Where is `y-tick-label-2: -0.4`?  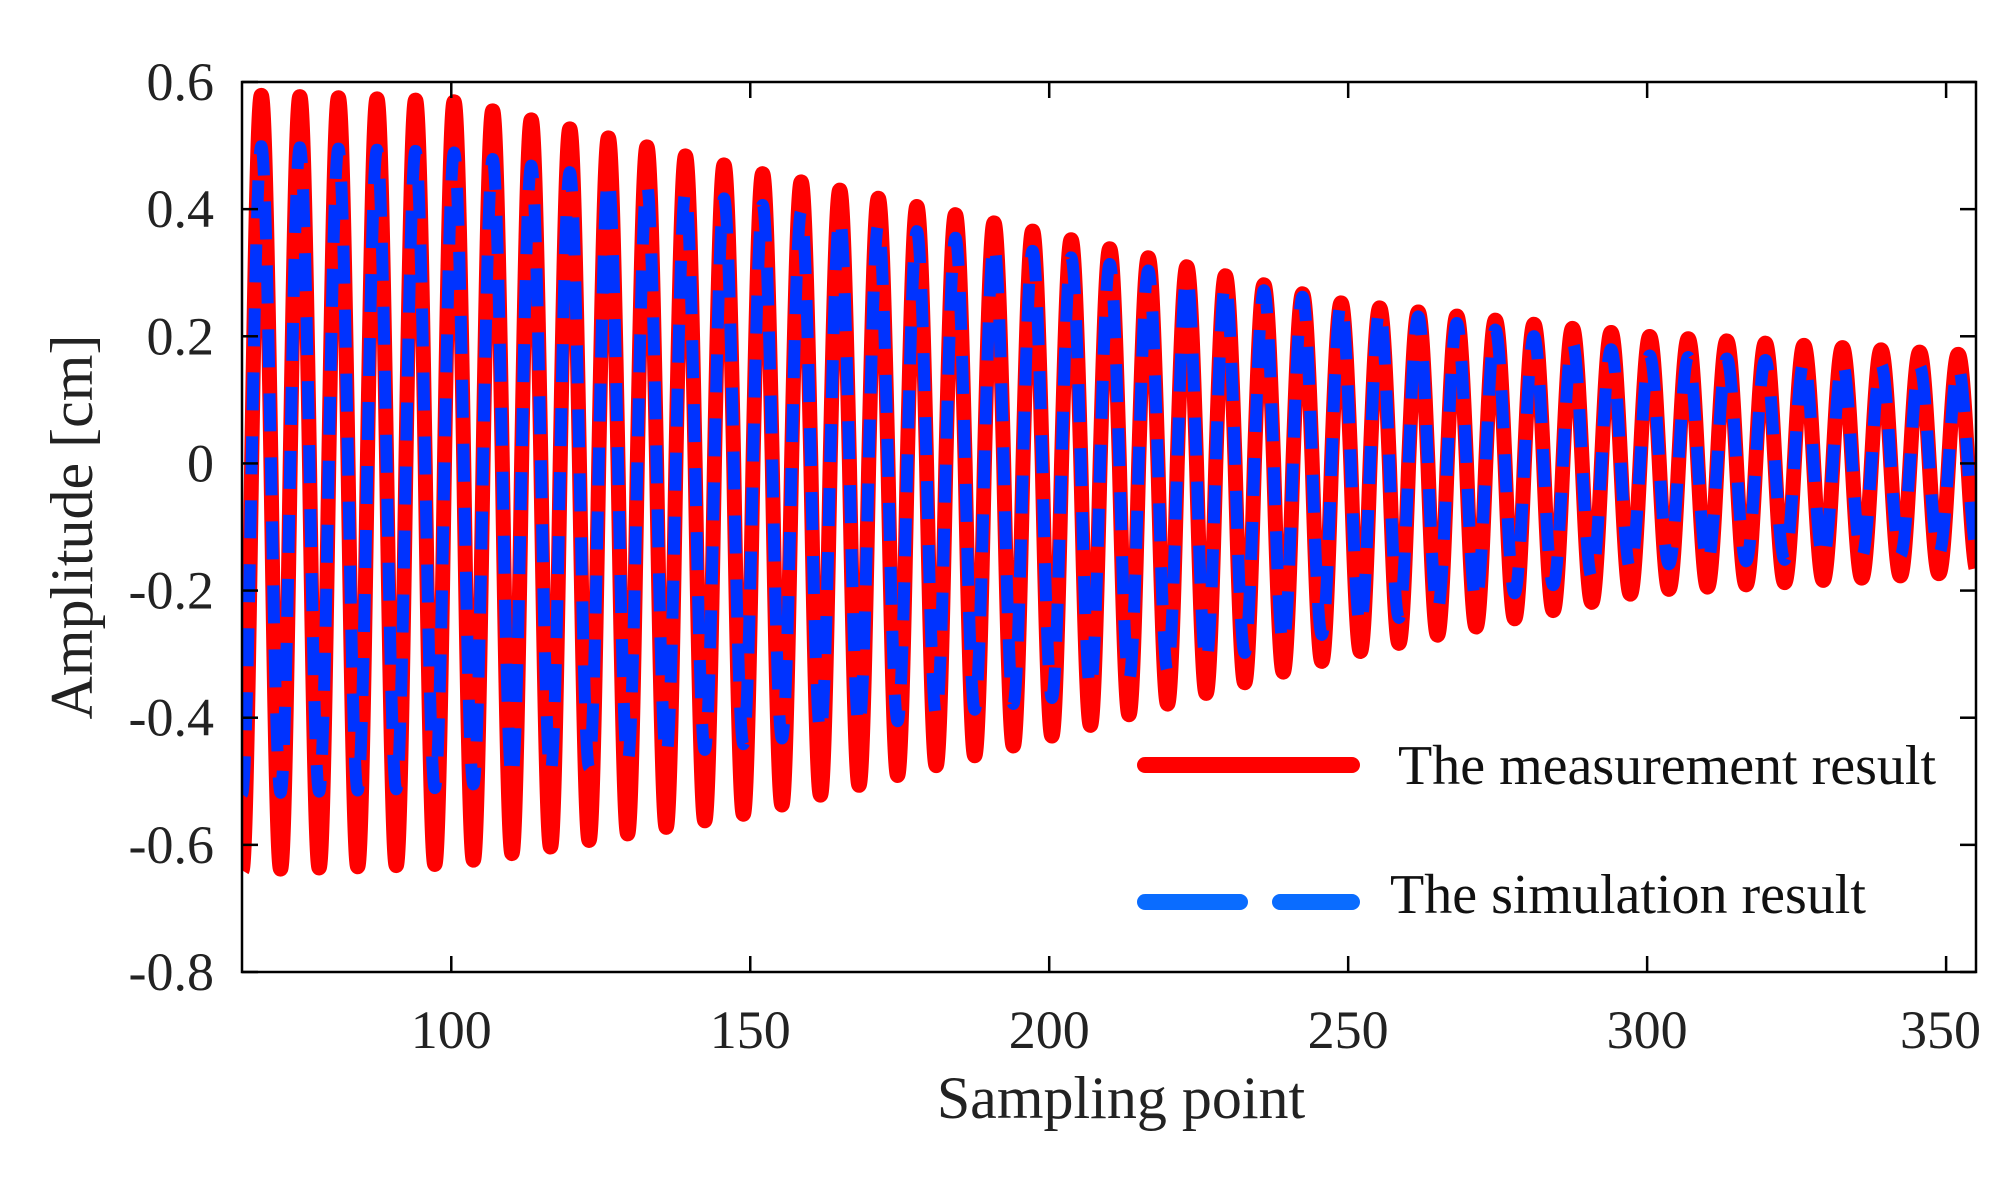
y-tick-label-2: -0.4 is located at coordinates (171, 718).